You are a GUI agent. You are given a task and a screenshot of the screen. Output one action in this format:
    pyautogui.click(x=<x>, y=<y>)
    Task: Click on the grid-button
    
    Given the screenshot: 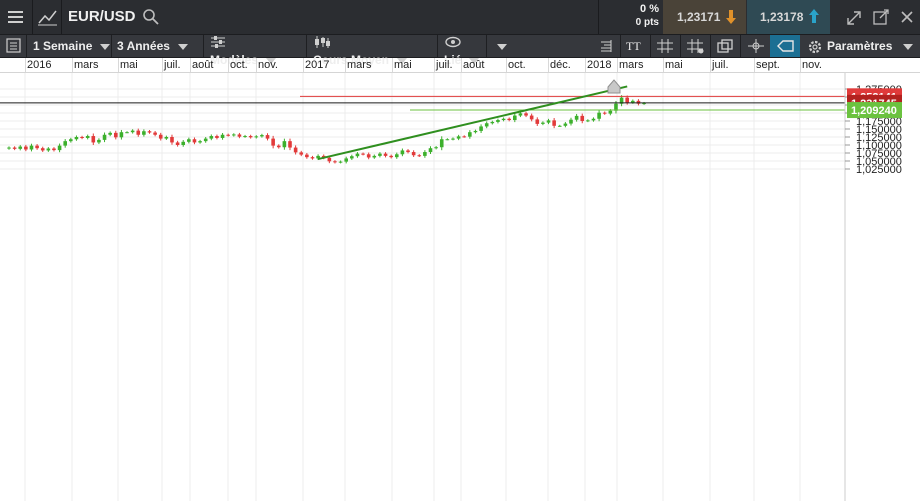 What is the action you would take?
    pyautogui.click(x=665, y=46)
    